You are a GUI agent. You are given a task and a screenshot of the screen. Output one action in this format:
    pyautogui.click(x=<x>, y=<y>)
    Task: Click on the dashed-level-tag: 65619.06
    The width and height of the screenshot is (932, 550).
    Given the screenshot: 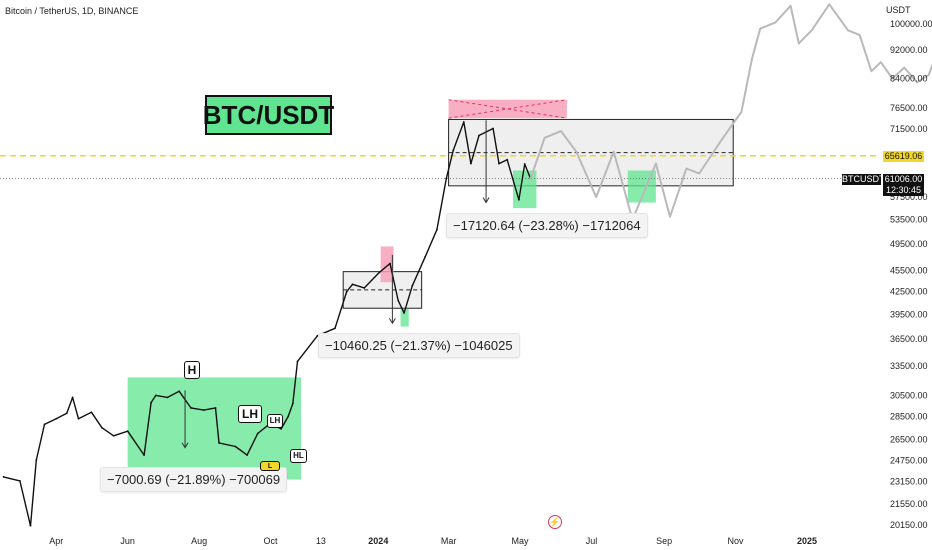 What is the action you would take?
    pyautogui.click(x=903, y=156)
    